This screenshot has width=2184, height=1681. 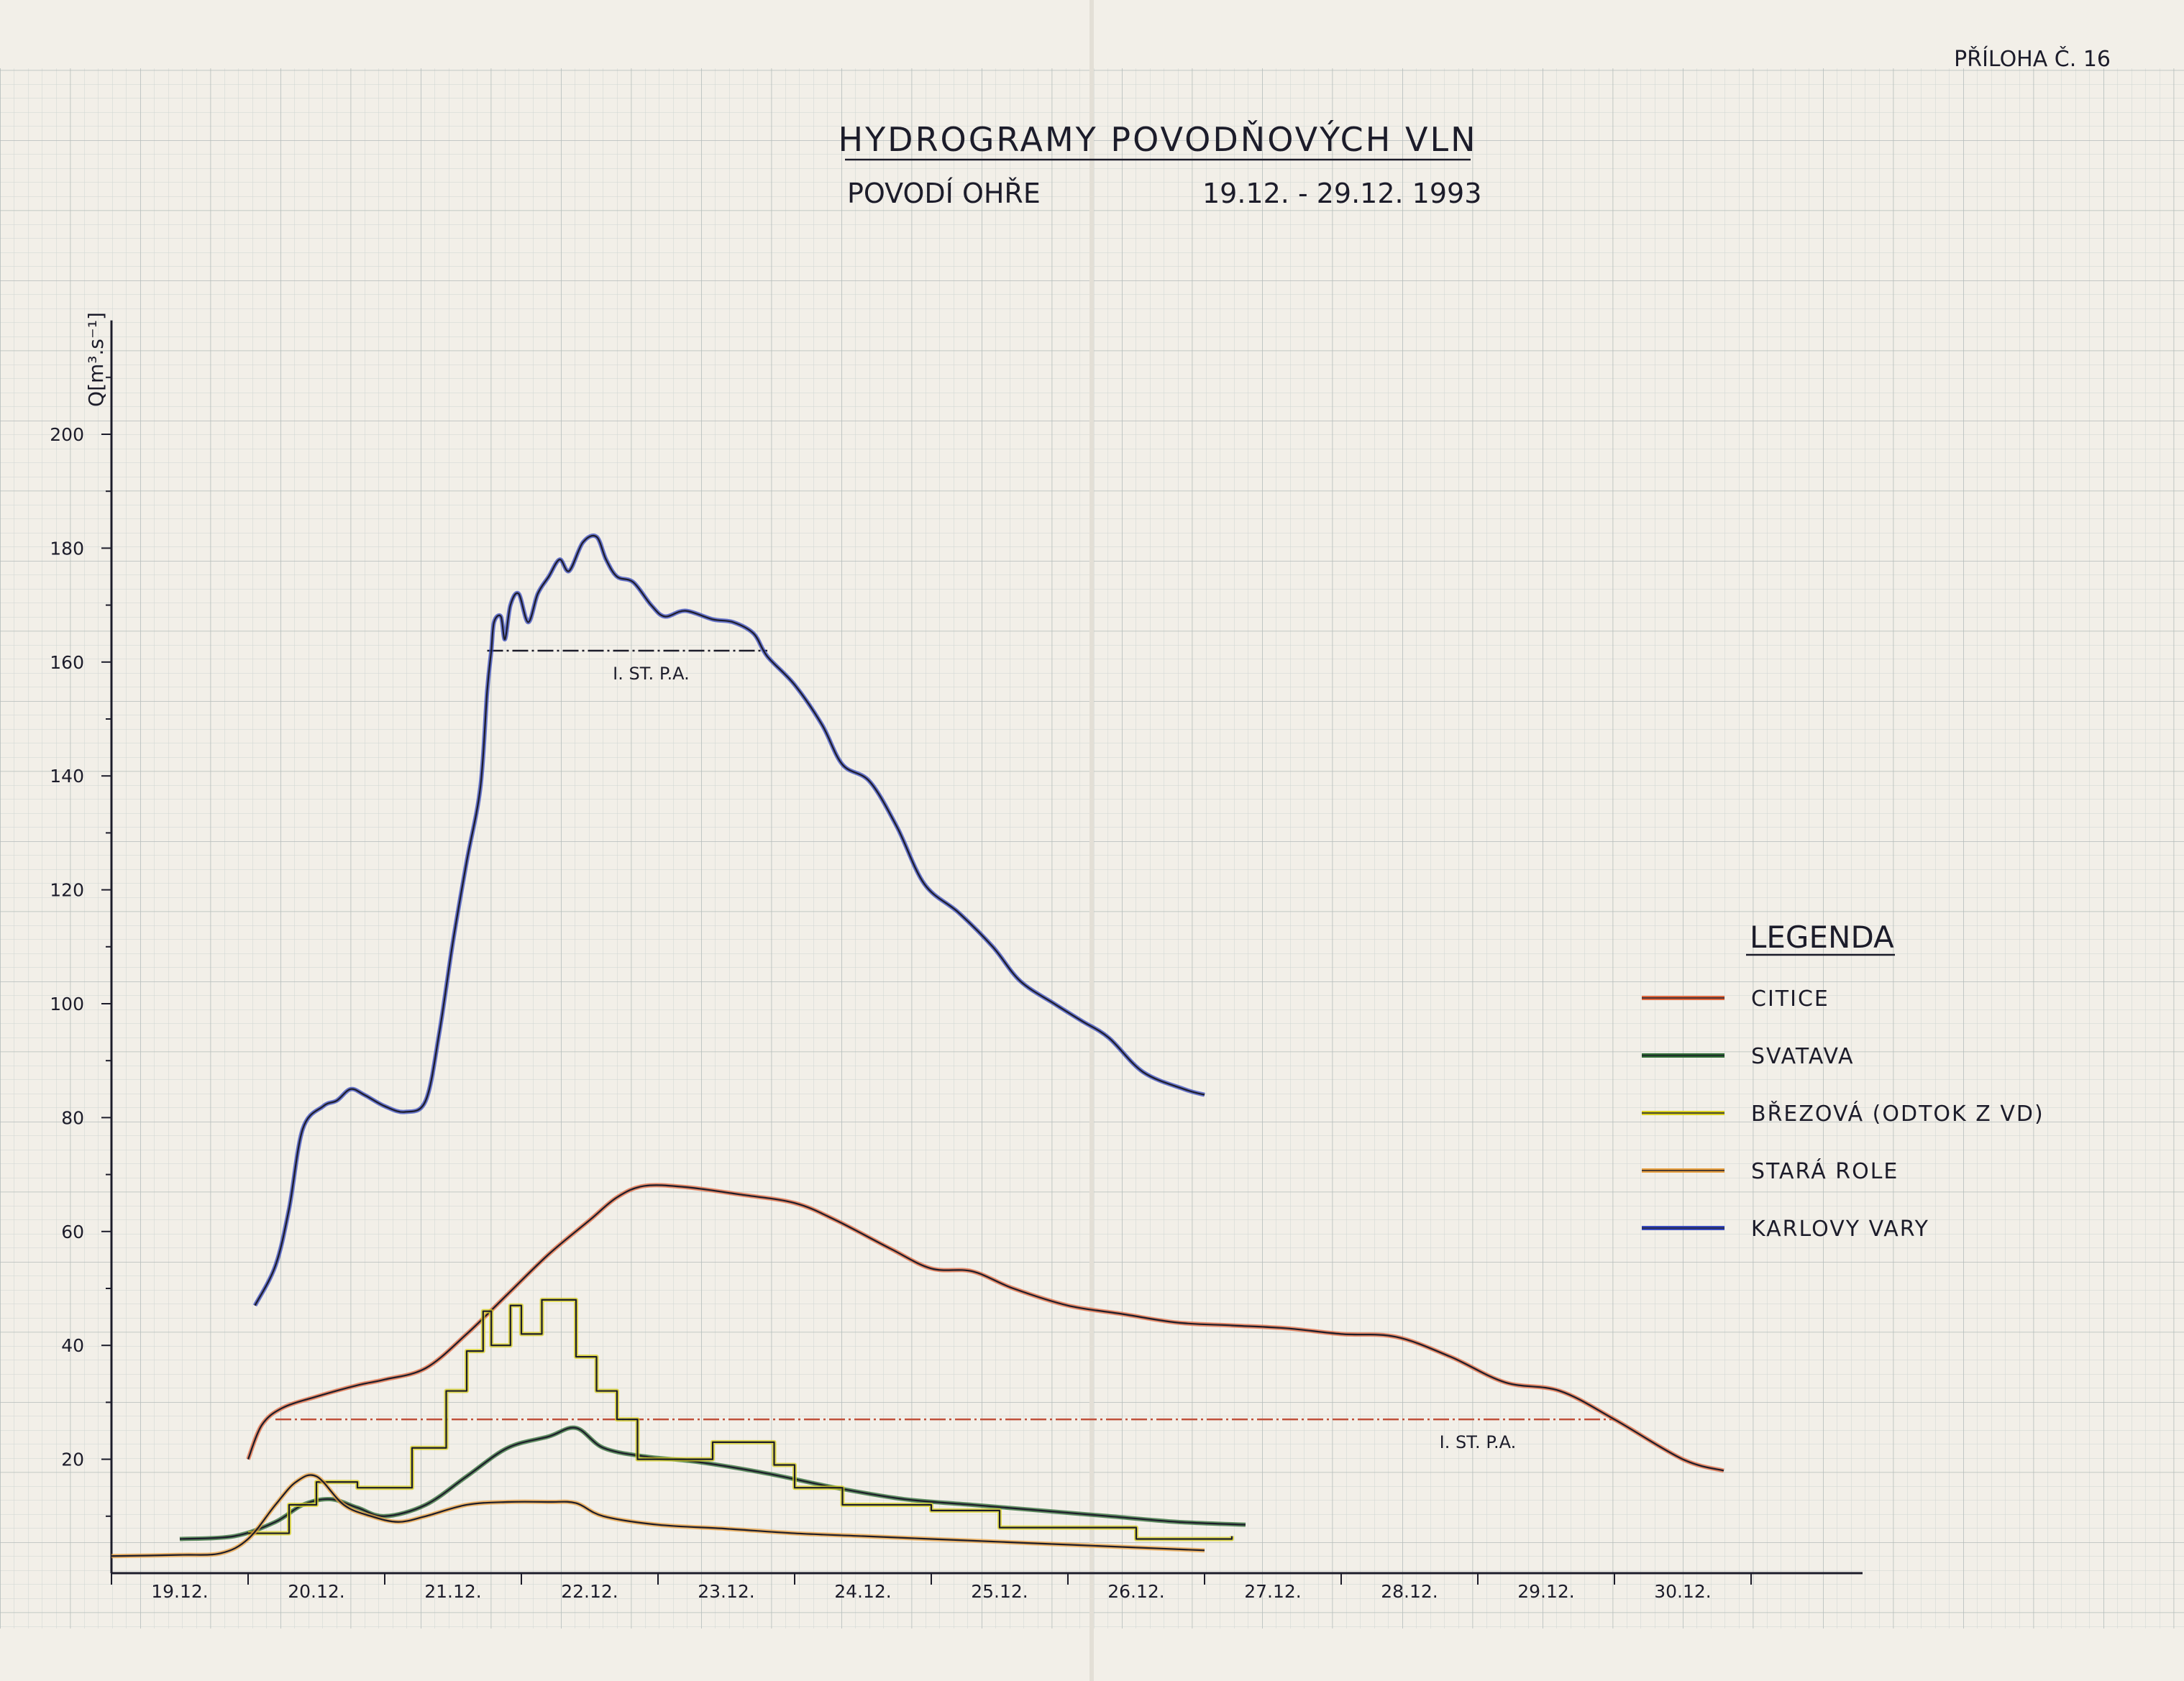 What do you see at coordinates (180, 1592) in the screenshot?
I see `x-tick-label: 19.12.` at bounding box center [180, 1592].